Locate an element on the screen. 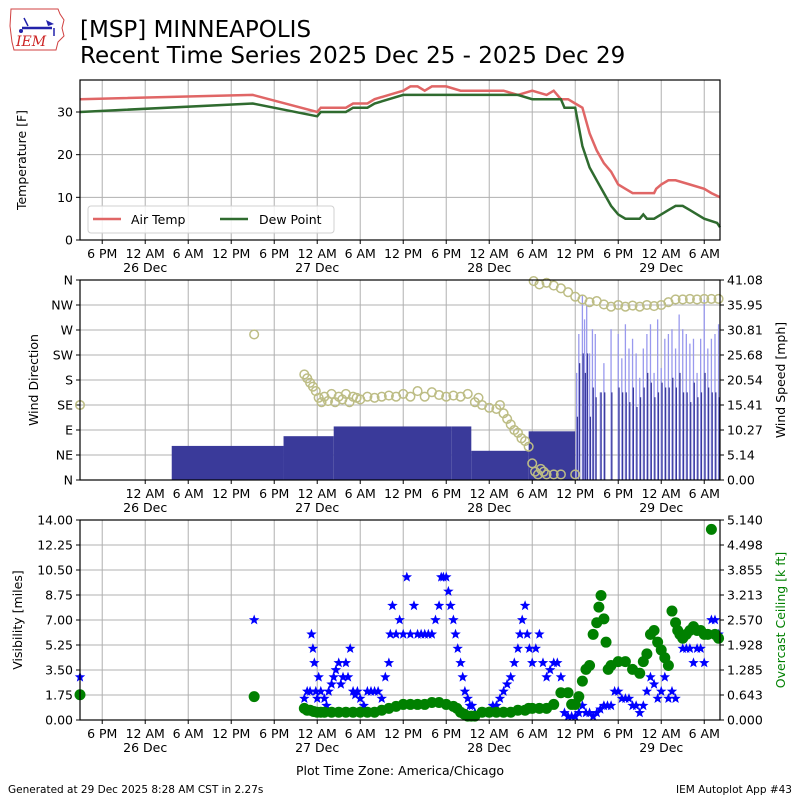 This screenshot has height=800, width=800. y-tick-label: 5.25 is located at coordinates (59, 645).